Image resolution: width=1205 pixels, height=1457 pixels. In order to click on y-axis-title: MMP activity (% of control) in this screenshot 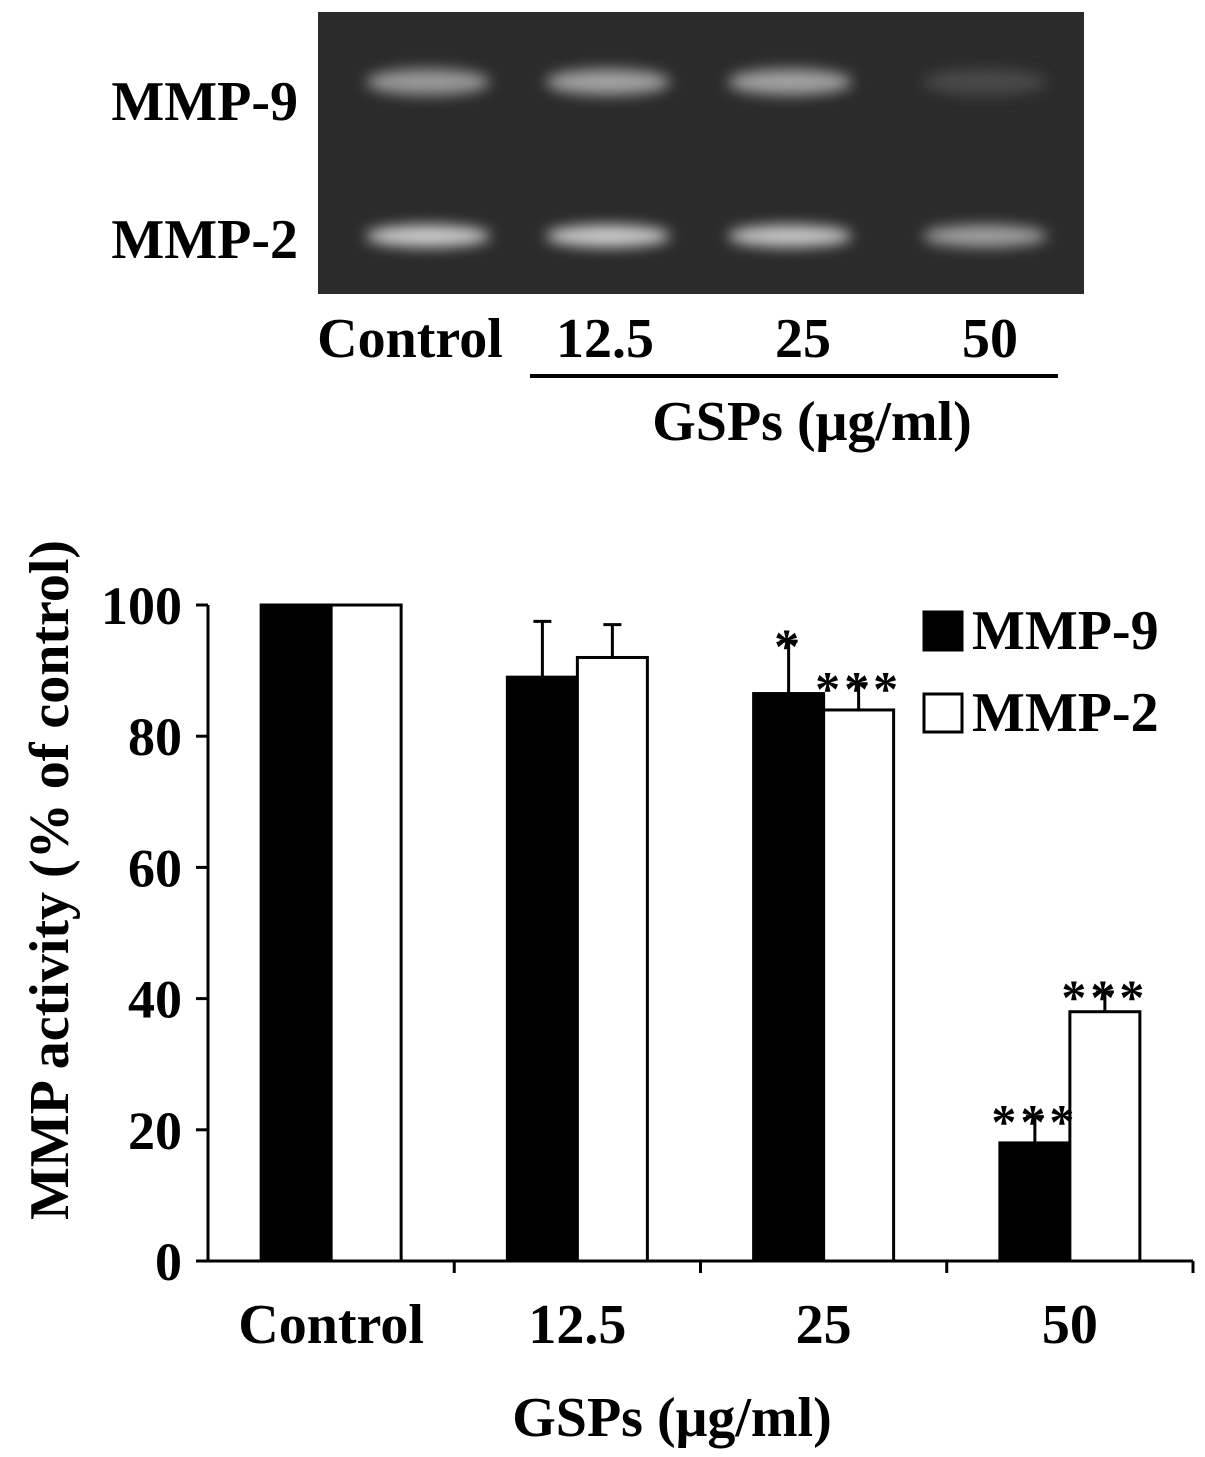, I will do `click(50, 880)`.